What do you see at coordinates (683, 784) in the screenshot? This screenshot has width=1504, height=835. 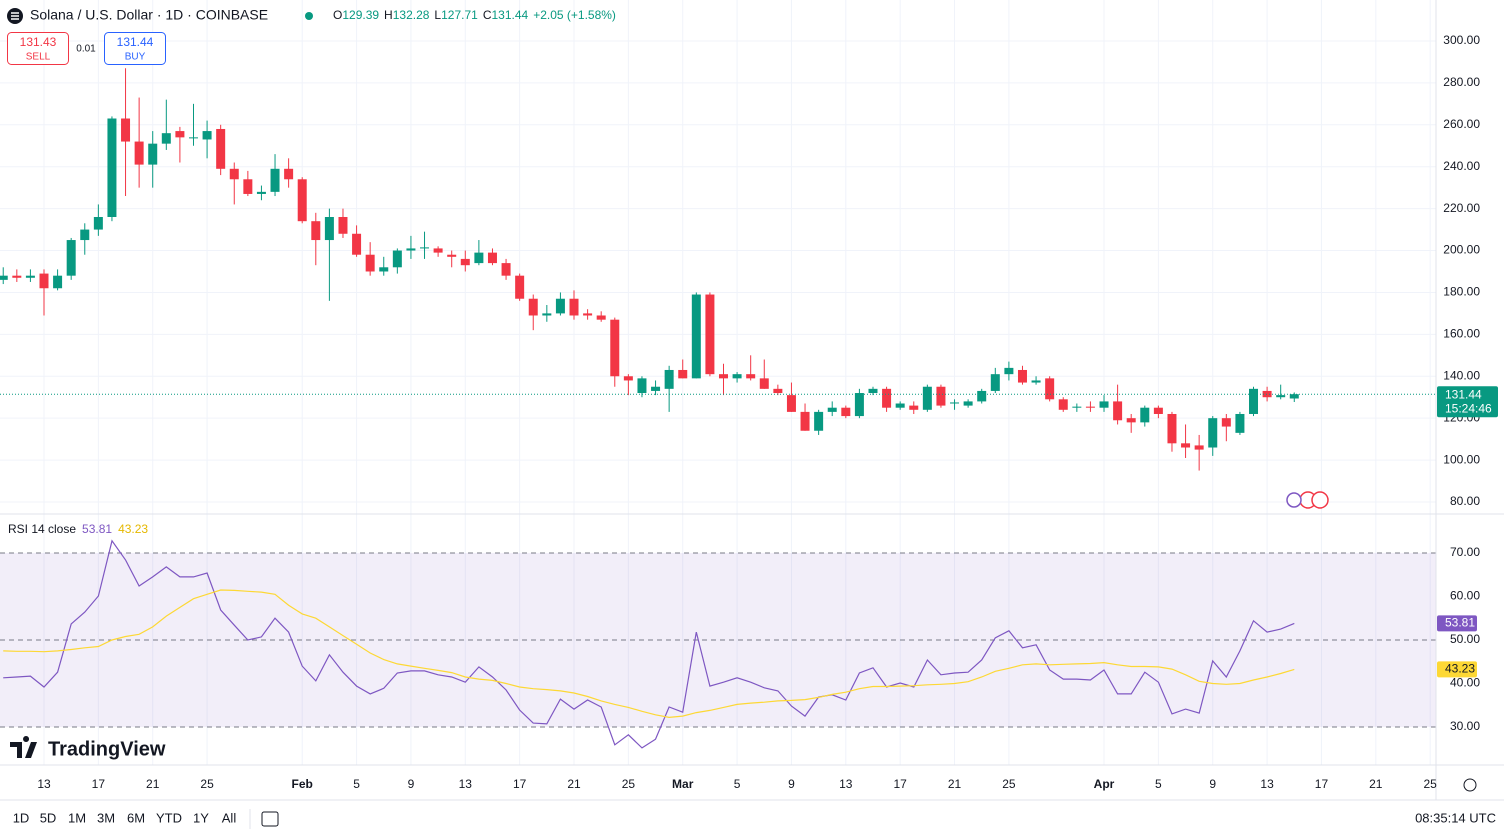 I see `x-tick-label: Mar` at bounding box center [683, 784].